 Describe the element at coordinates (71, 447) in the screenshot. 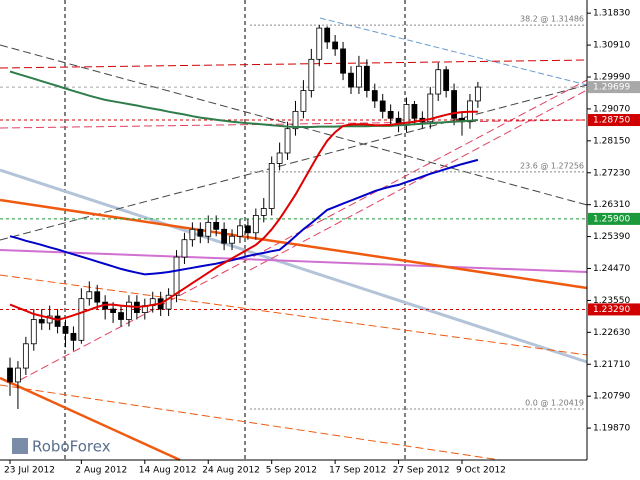

I see `logo-text: RoboForex` at that location.